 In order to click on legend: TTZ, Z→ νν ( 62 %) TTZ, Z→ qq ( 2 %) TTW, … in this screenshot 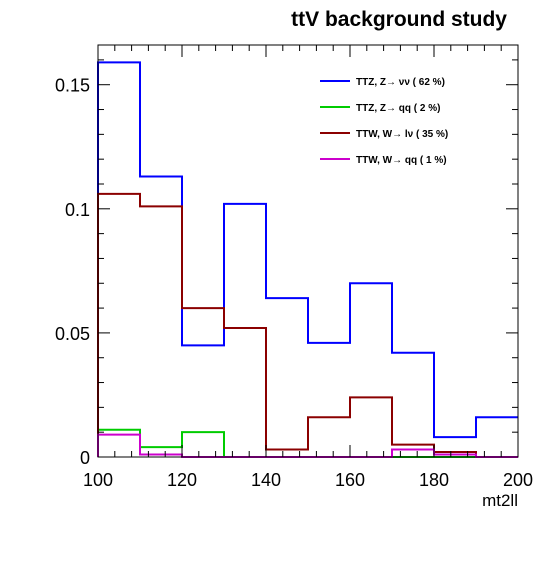, I will do `click(384, 121)`.